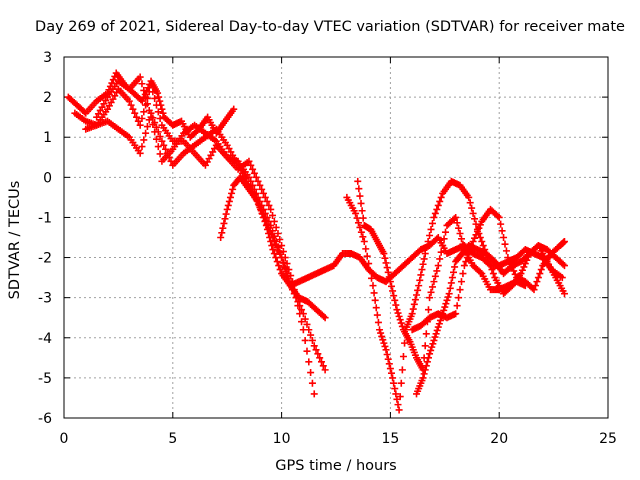 This screenshot has height=480, width=640. What do you see at coordinates (47, 98) in the screenshot?
I see `y-tick-label: 2` at bounding box center [47, 98].